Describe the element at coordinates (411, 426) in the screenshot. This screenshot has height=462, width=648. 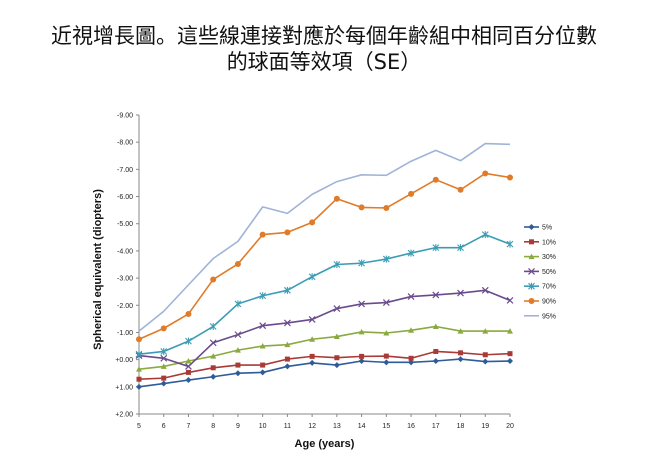
I see `x-tick-label: 16` at that location.